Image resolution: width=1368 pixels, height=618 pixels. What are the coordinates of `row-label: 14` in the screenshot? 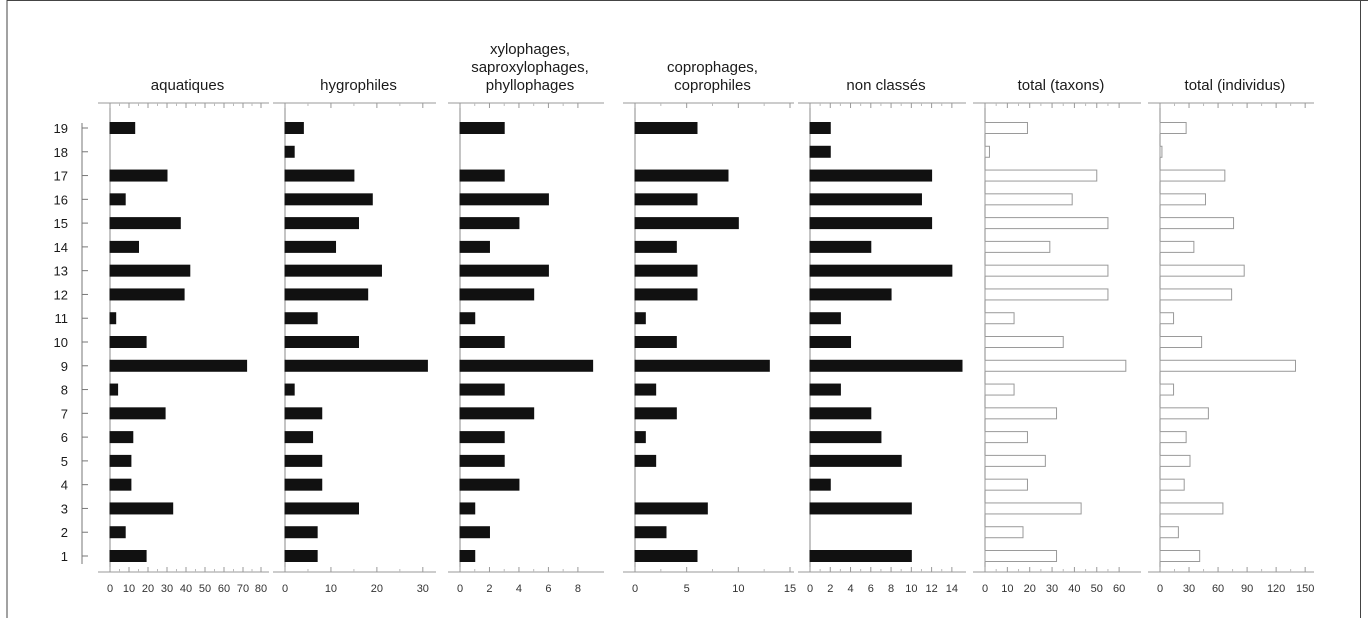 It's located at (61, 247).